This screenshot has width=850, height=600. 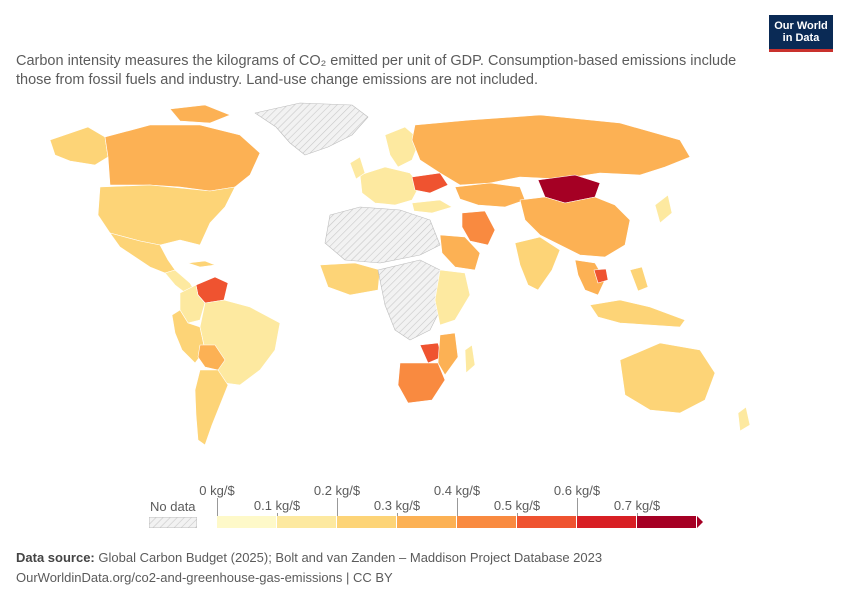 What do you see at coordinates (277, 505) in the screenshot?
I see `legend-tick-label: 0.1 kg/$` at bounding box center [277, 505].